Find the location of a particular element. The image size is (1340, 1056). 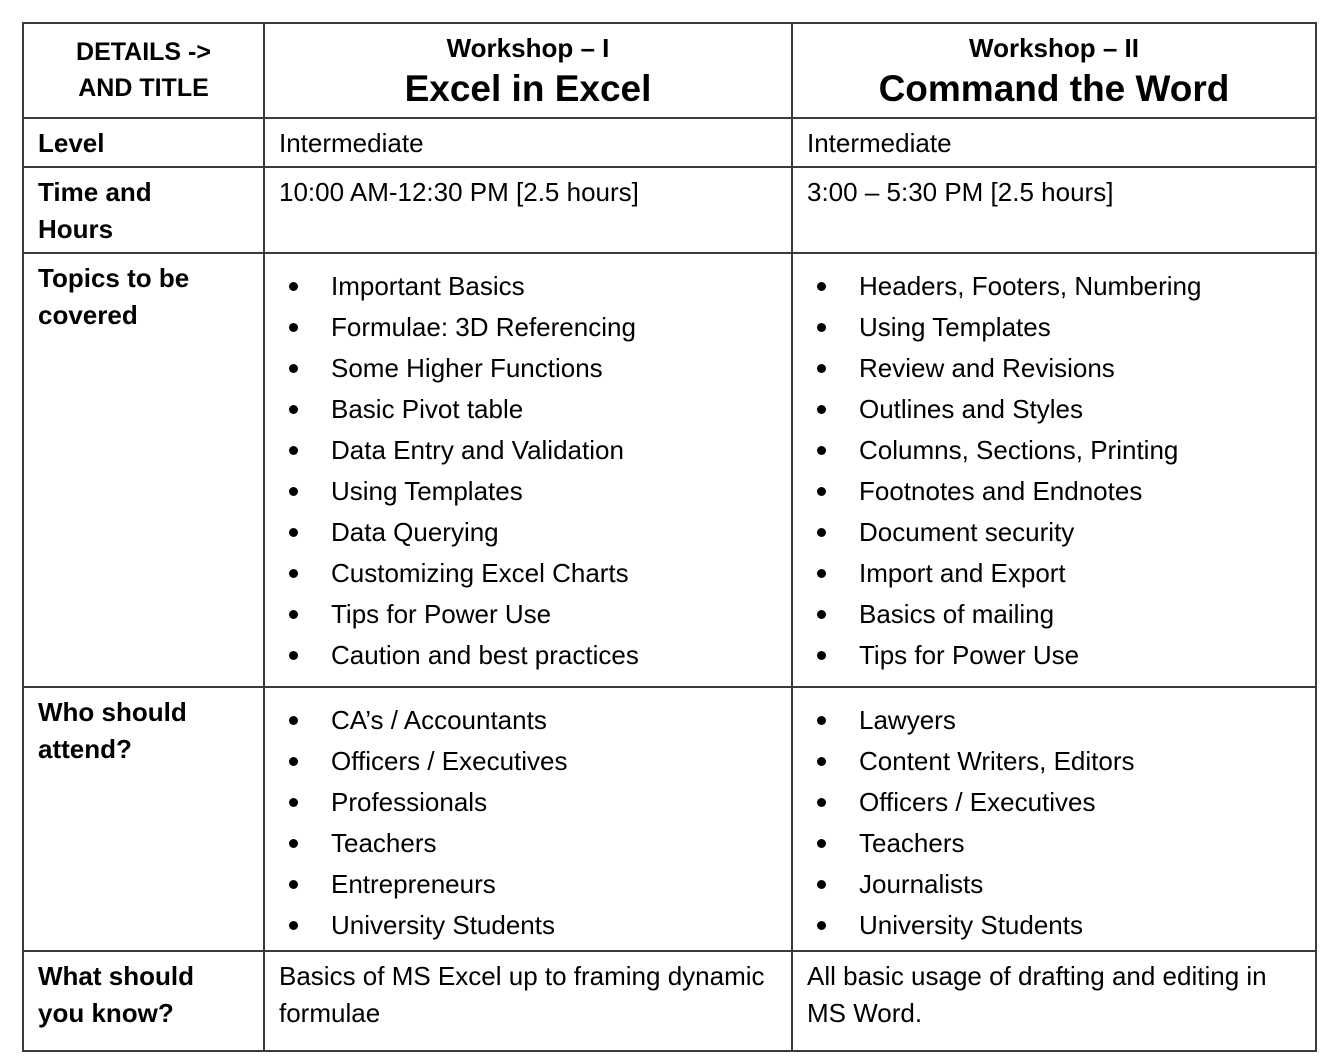

workshop2-title: Command the Word is located at coordinates (1054, 88).